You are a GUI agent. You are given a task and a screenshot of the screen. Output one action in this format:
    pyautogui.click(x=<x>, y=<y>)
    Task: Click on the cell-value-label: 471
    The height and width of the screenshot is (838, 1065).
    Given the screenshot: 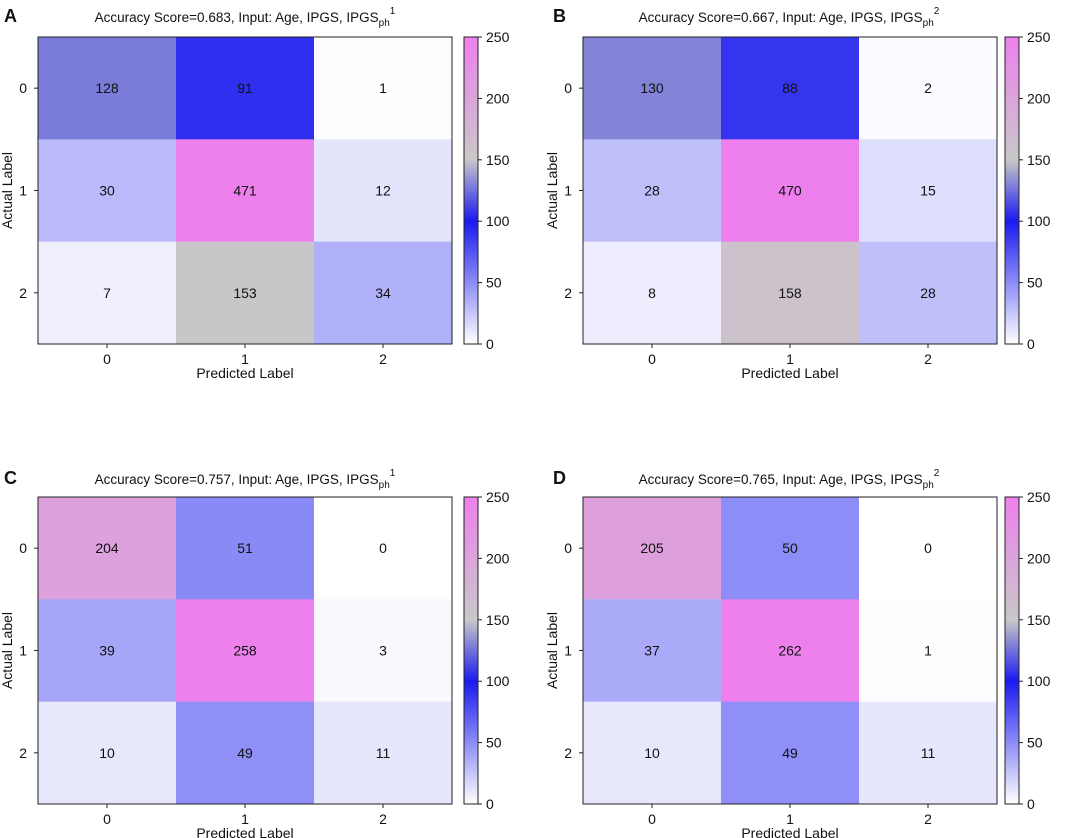 What is the action you would take?
    pyautogui.click(x=245, y=191)
    